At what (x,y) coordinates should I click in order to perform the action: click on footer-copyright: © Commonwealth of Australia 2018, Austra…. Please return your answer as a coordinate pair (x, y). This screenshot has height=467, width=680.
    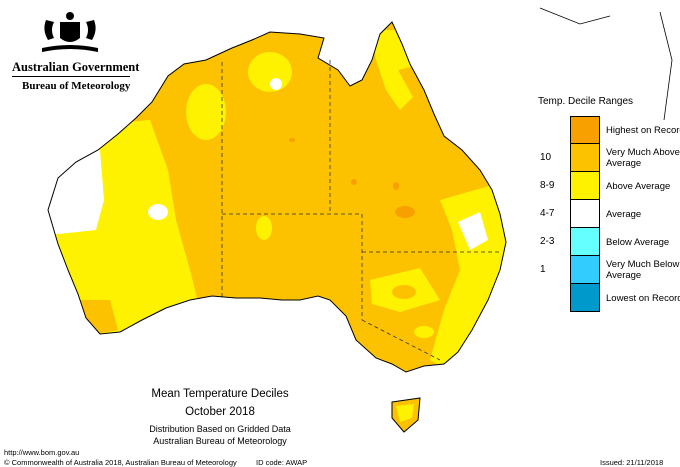
    Looking at the image, I should click on (120, 462).